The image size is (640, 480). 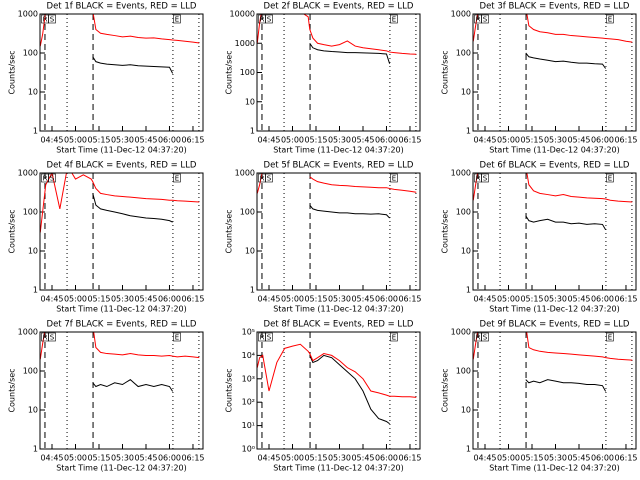 What do you see at coordinates (122, 325) in the screenshot?
I see `panel-title: Det 7f BLACK = Events, RED = LLD` at bounding box center [122, 325].